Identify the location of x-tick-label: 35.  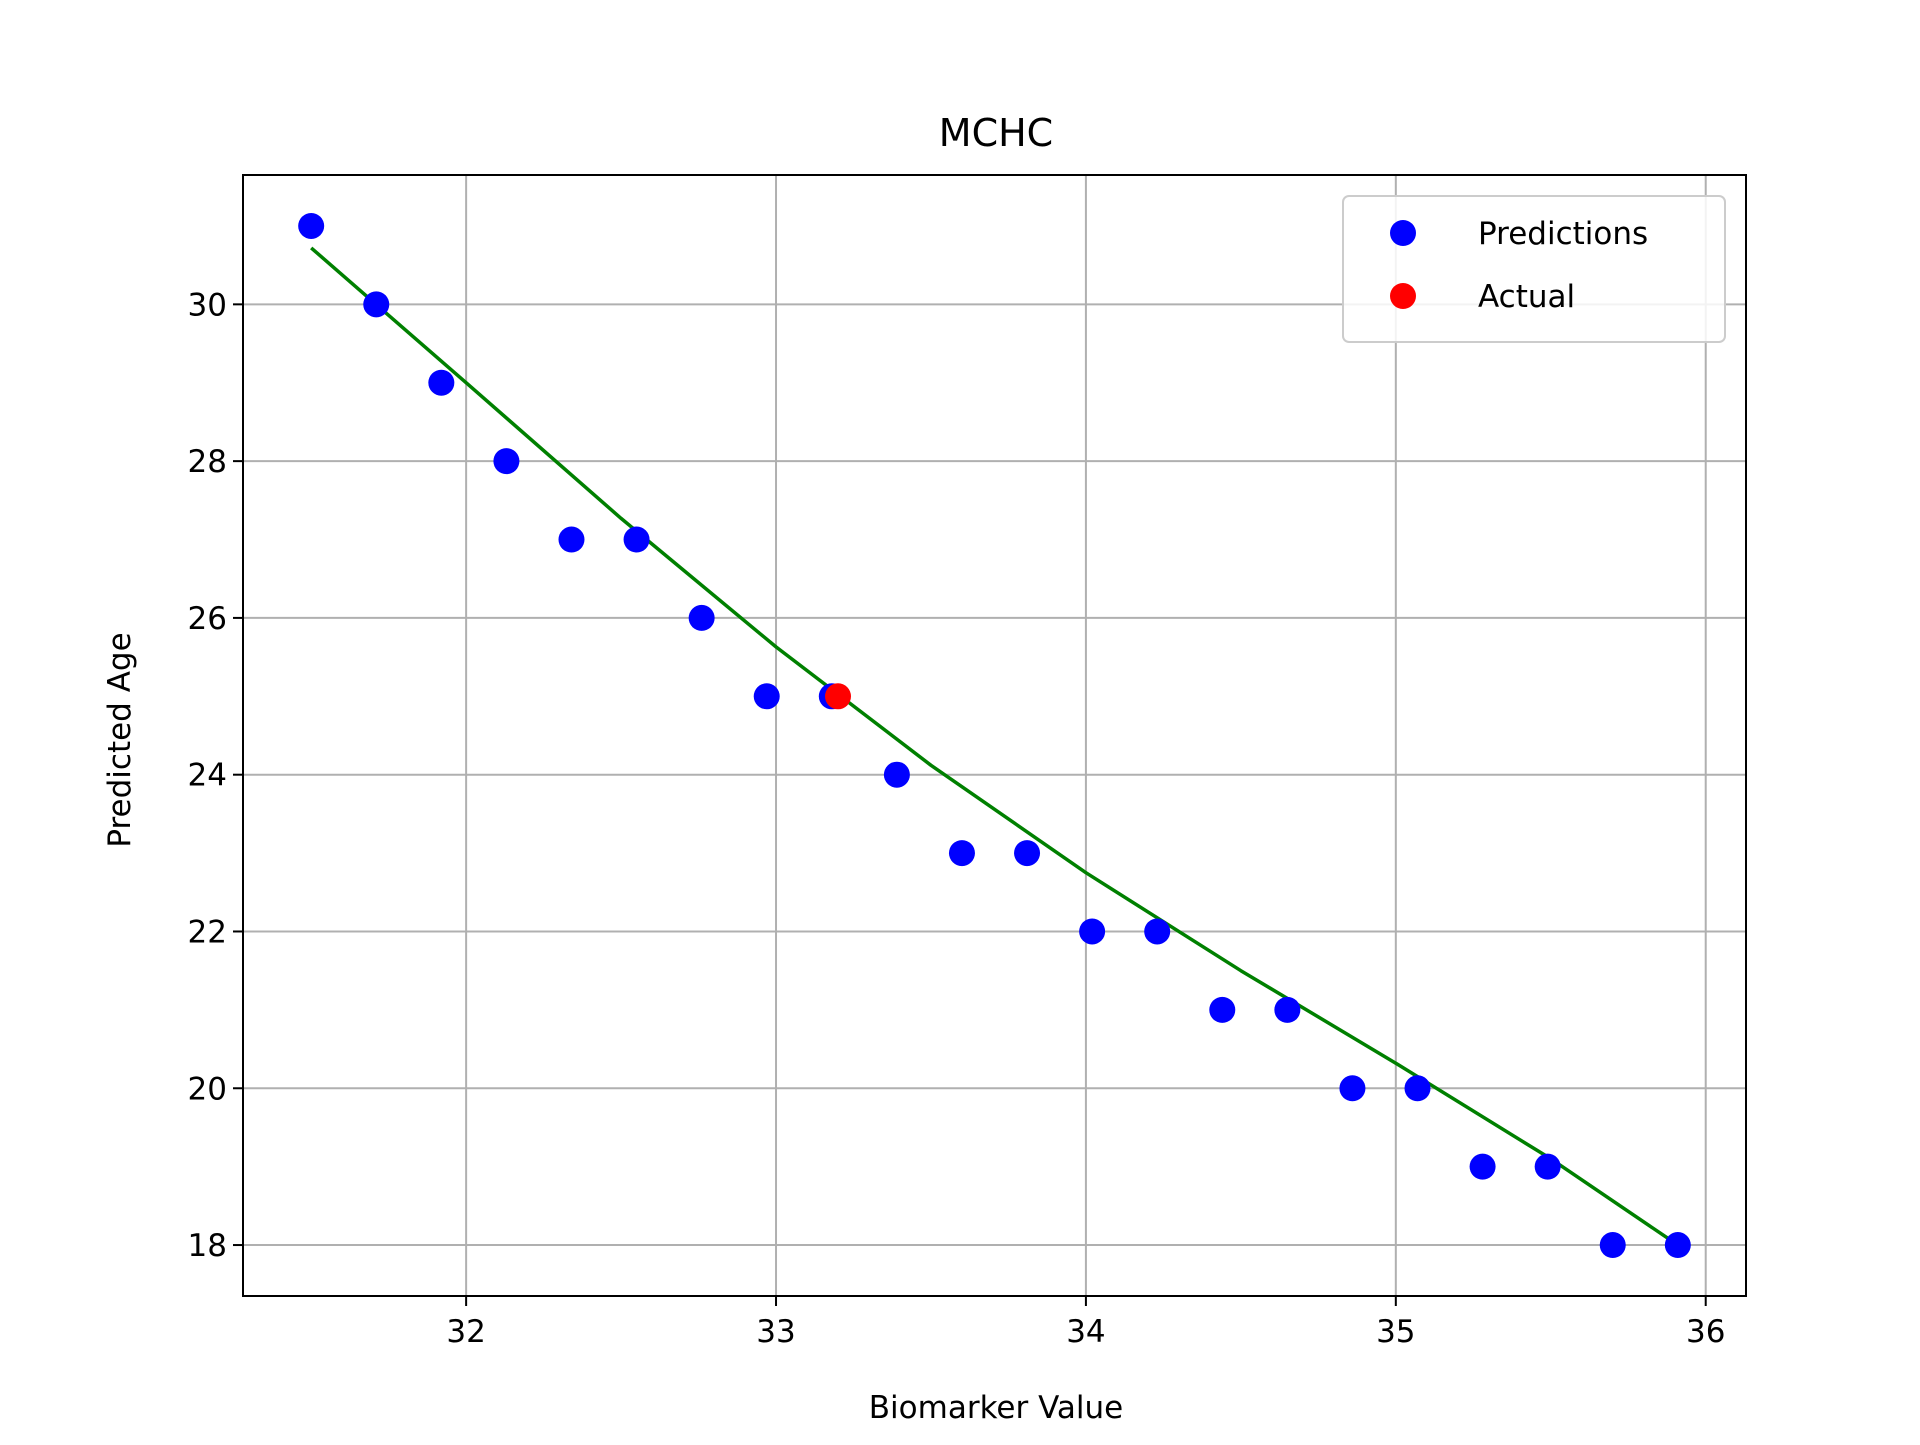
(1395, 1332).